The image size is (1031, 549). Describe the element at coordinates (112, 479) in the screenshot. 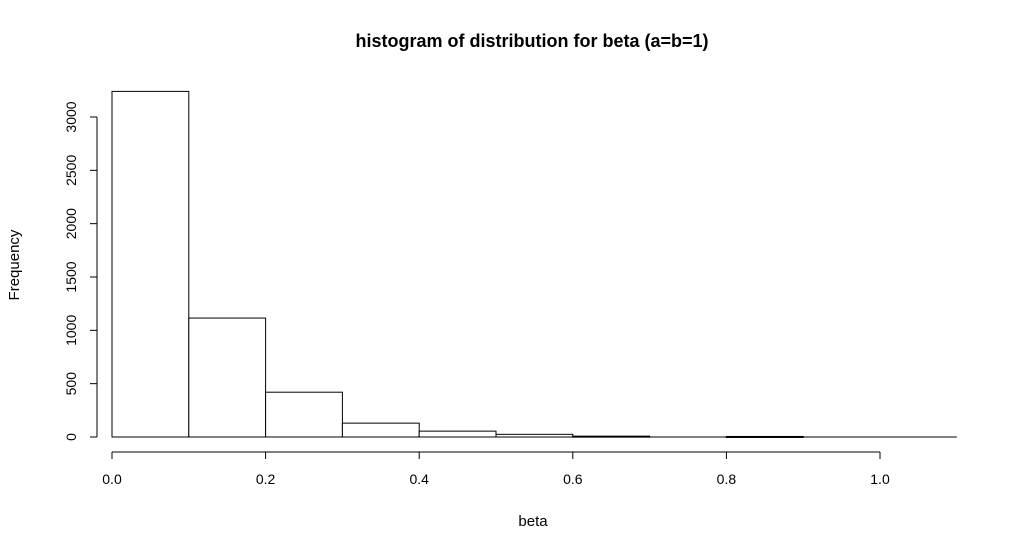

I see `x-tick-label: 0.0` at that location.